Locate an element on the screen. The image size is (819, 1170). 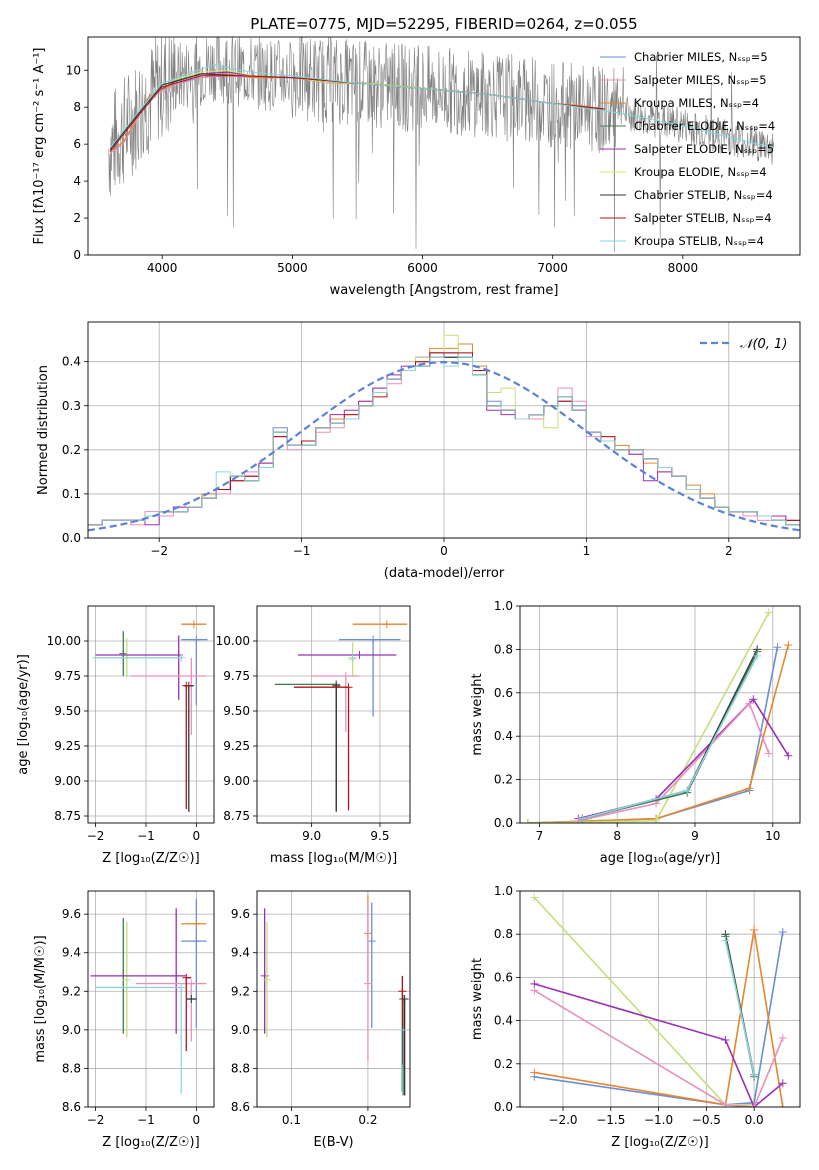
x-tick-label: 0.2 is located at coordinates (367, 1120).